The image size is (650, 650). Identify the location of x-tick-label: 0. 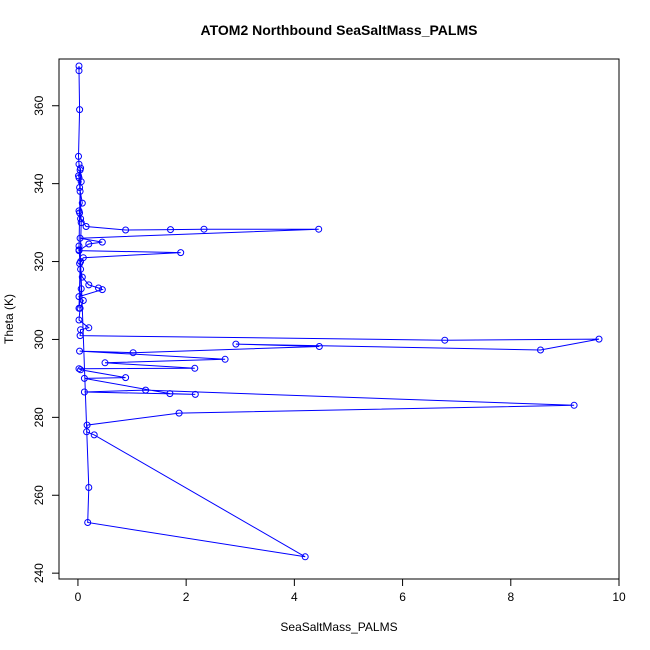
(78, 597).